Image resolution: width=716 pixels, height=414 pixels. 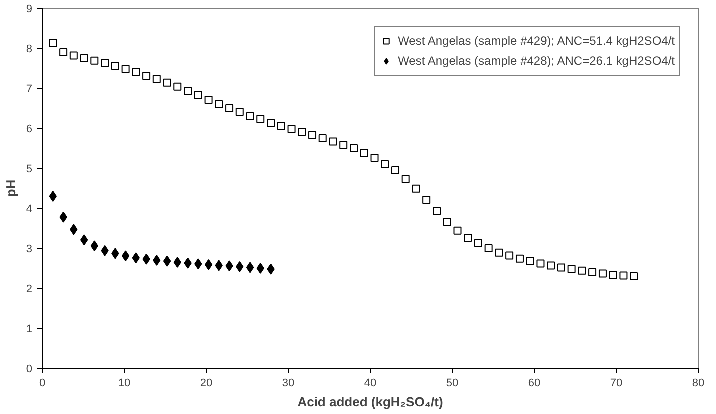 I want to click on y-tick-label: 4, so click(x=29, y=210).